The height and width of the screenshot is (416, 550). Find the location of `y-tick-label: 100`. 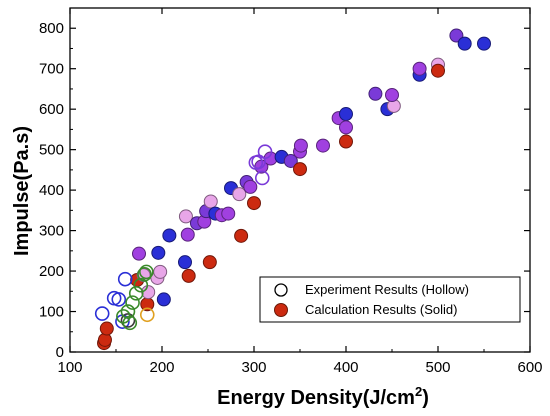

y-tick-label: 100 is located at coordinates (51, 312).